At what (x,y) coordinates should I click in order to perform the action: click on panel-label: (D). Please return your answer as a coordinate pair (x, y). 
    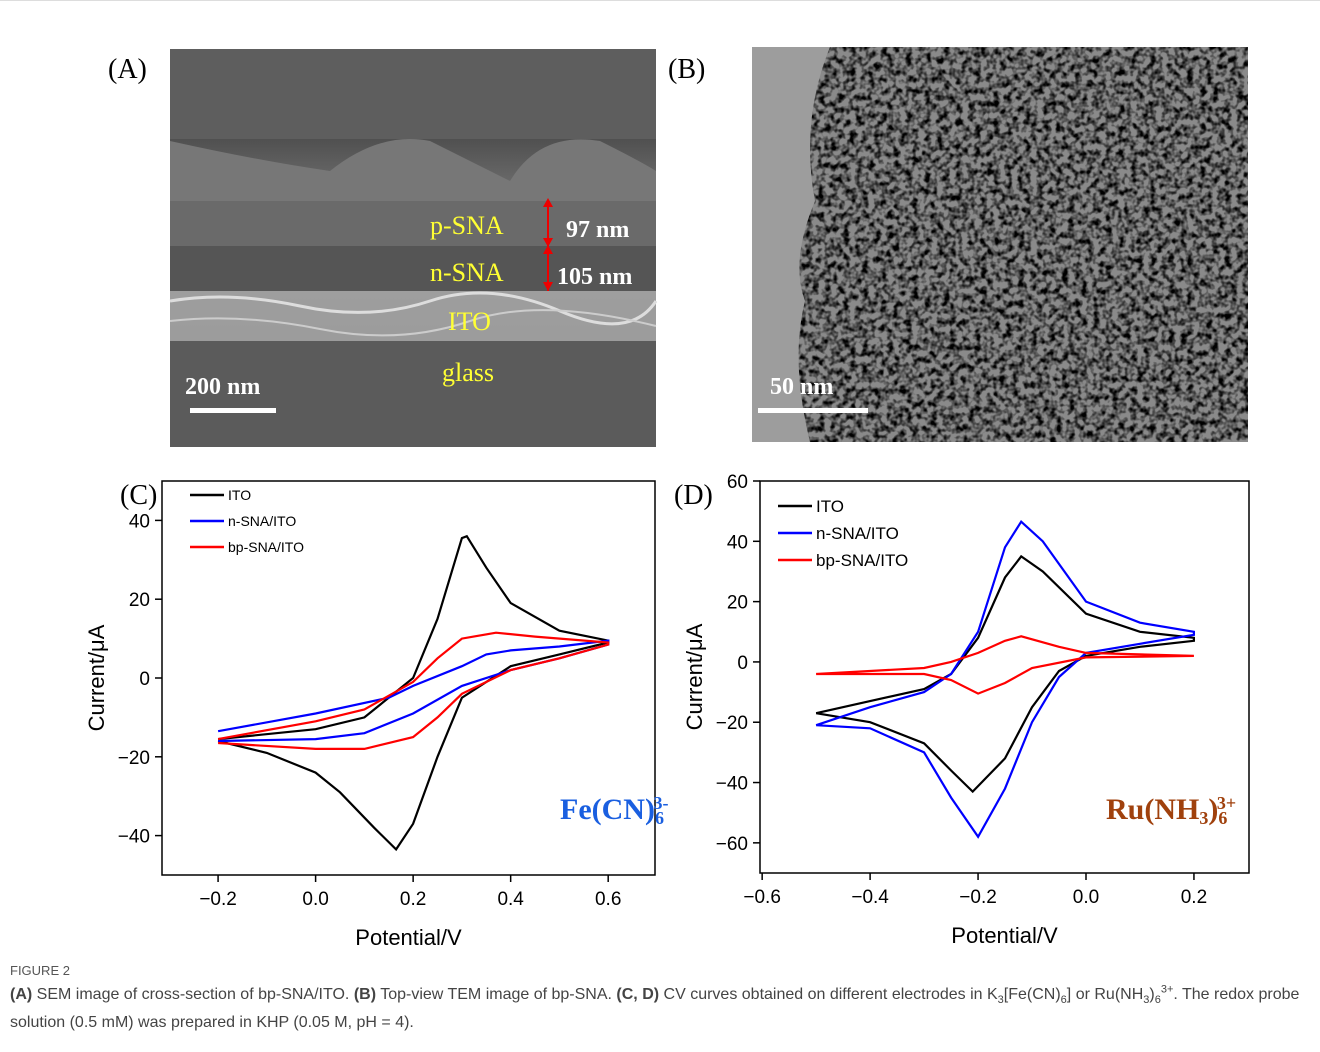
    Looking at the image, I should click on (693, 495).